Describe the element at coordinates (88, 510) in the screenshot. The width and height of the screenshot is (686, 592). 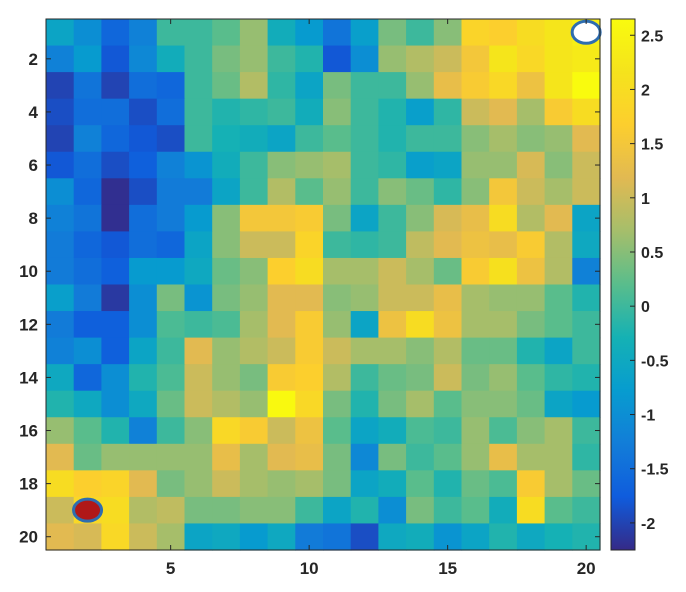
I see `marker-start` at that location.